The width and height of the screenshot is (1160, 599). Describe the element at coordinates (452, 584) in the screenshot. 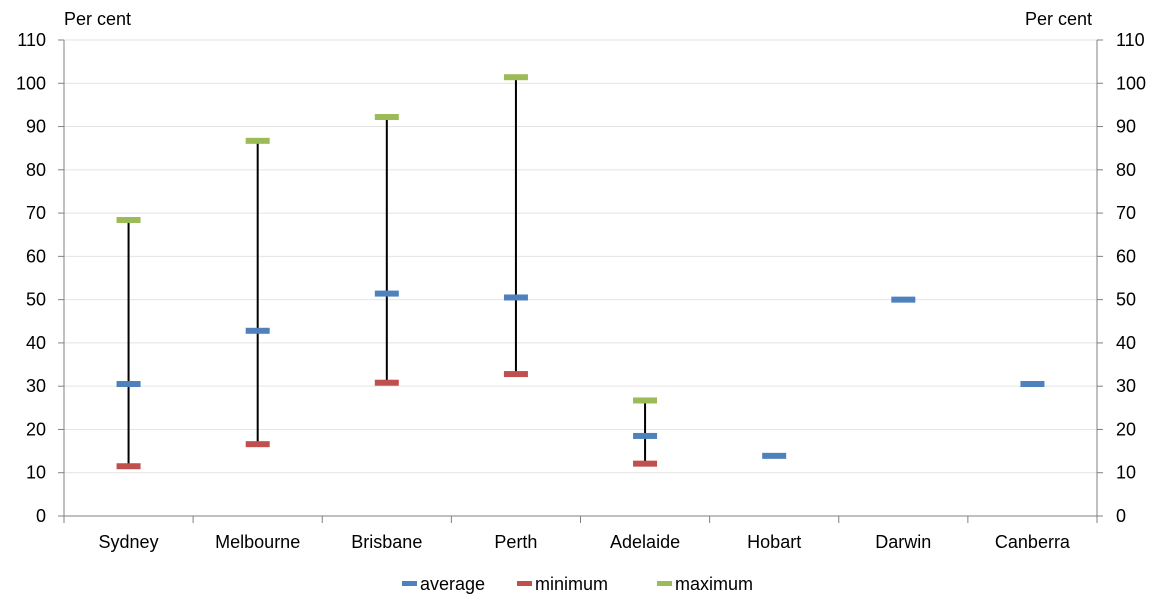

I see `legend-label-average: average` at that location.